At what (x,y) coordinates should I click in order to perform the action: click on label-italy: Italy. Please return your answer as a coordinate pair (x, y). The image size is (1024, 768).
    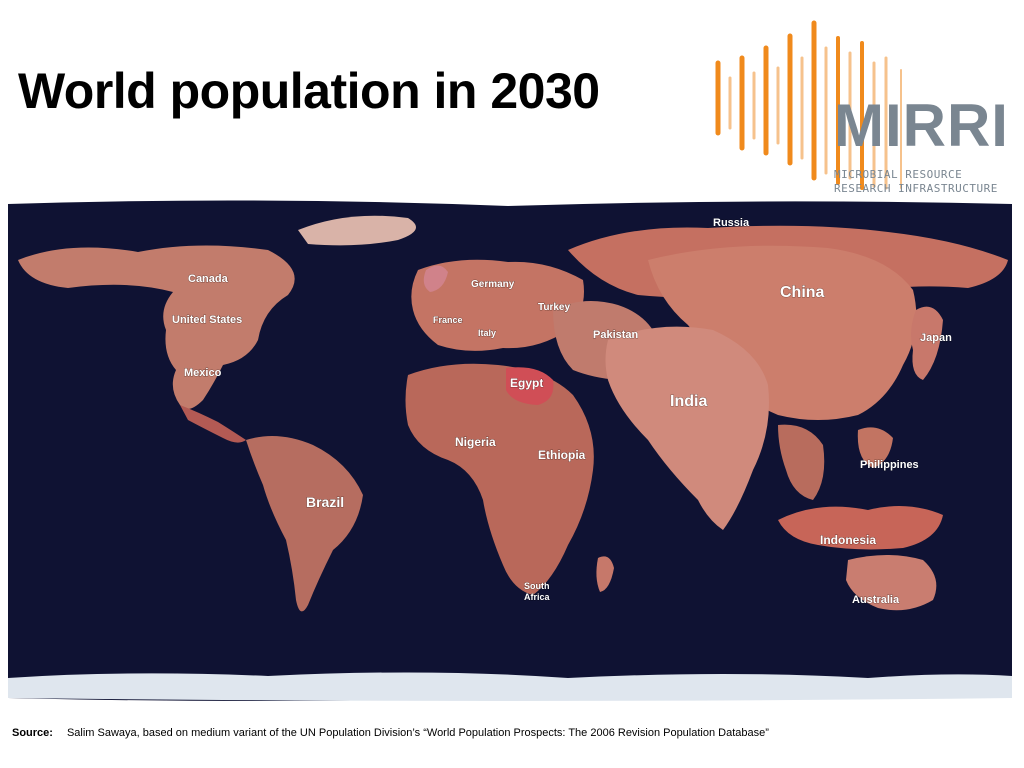
    Looking at the image, I should click on (487, 333).